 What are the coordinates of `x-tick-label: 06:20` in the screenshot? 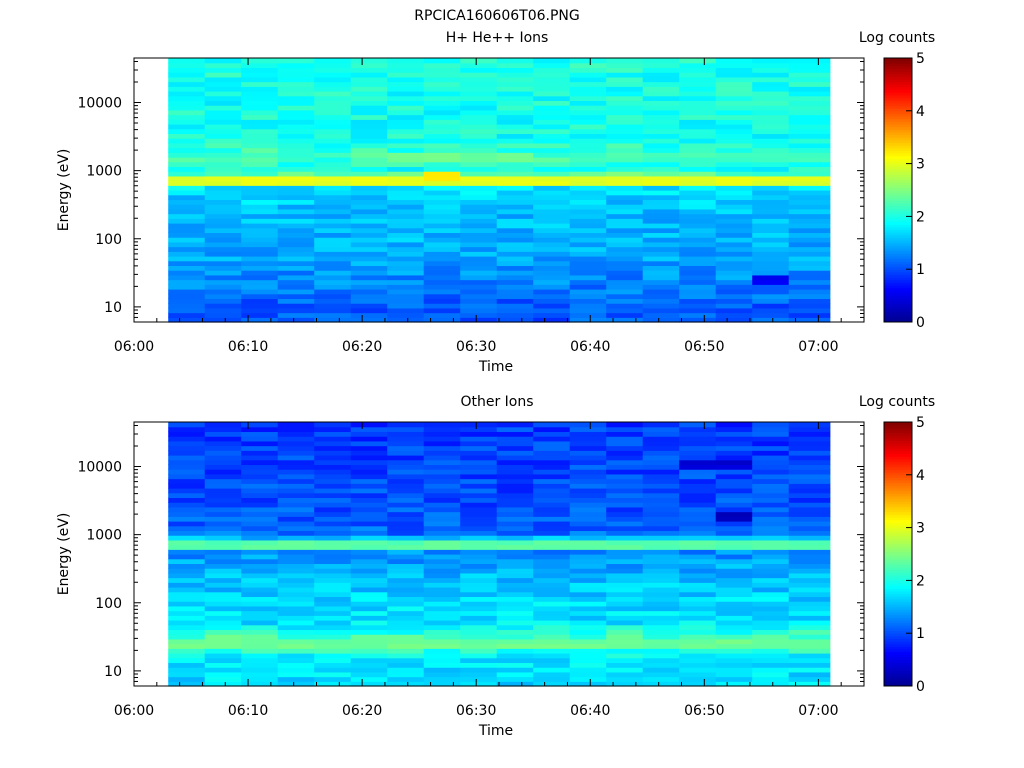 It's located at (362, 711).